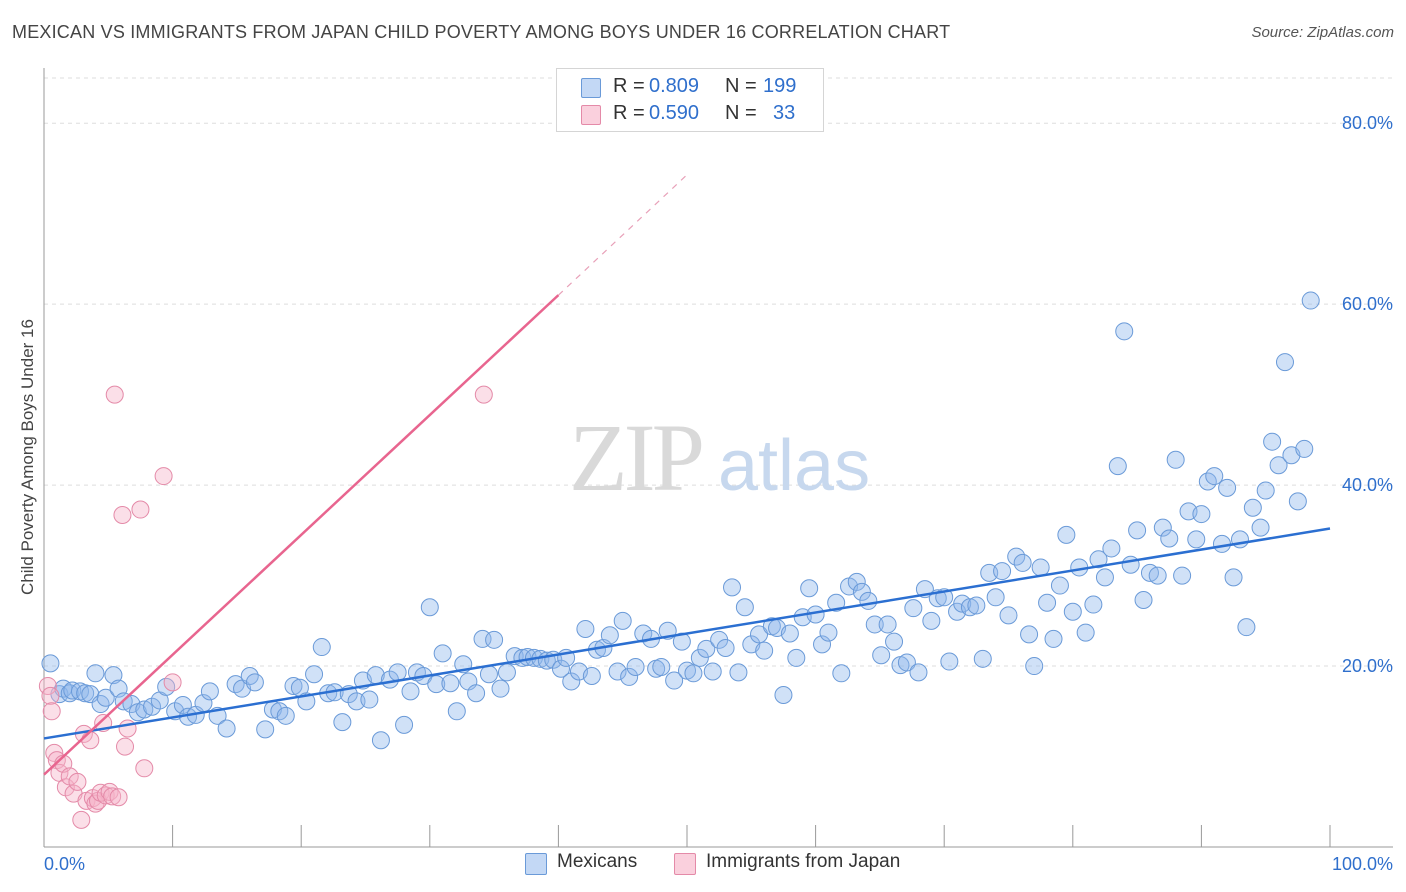 This screenshot has height=892, width=1406. Describe the element at coordinates (741, 86) in the screenshot. I see `legend-n-label: N =` at that location.